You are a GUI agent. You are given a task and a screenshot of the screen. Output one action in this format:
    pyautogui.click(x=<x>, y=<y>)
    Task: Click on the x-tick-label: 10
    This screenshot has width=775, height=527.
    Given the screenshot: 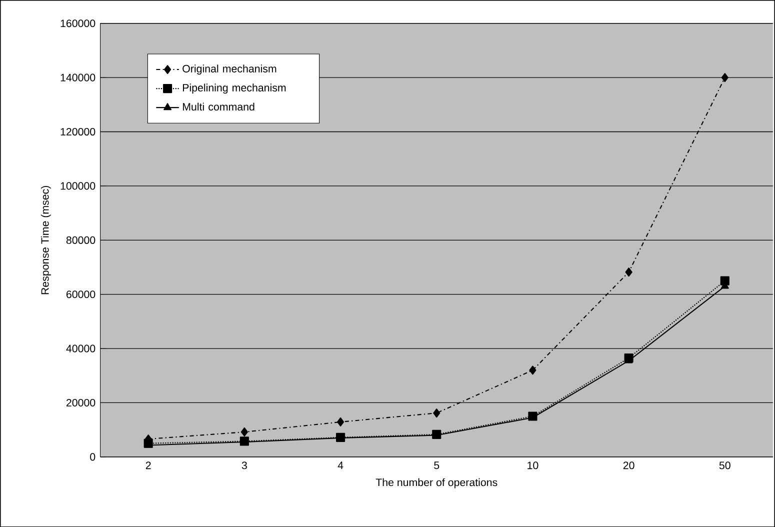 What is the action you would take?
    pyautogui.click(x=533, y=466)
    